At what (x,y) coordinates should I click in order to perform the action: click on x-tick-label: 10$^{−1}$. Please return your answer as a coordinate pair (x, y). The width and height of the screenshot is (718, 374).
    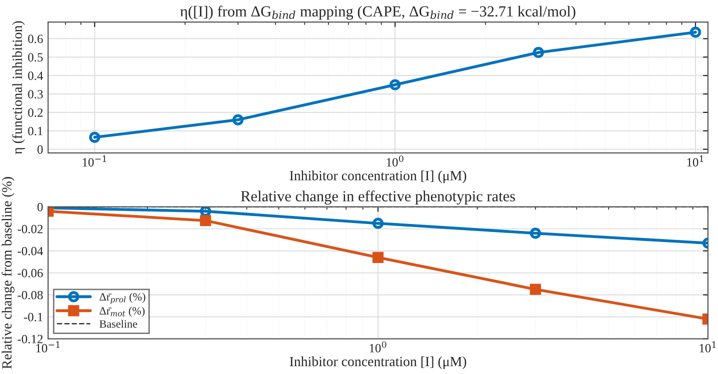
    Looking at the image, I should click on (94, 161).